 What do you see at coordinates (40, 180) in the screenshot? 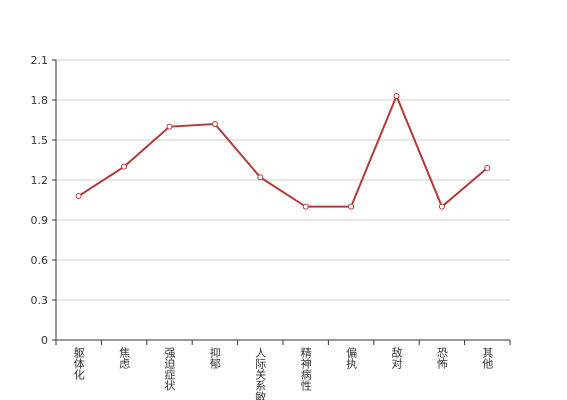
I see `y-tick-label: 1.2` at bounding box center [40, 180].